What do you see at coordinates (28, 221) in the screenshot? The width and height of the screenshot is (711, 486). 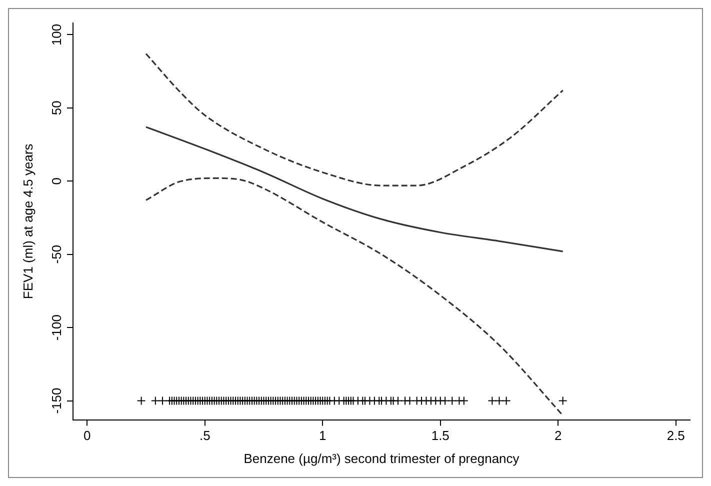 I see `y-axis-title: FEV1 (ml) at age 4.5 years` at bounding box center [28, 221].